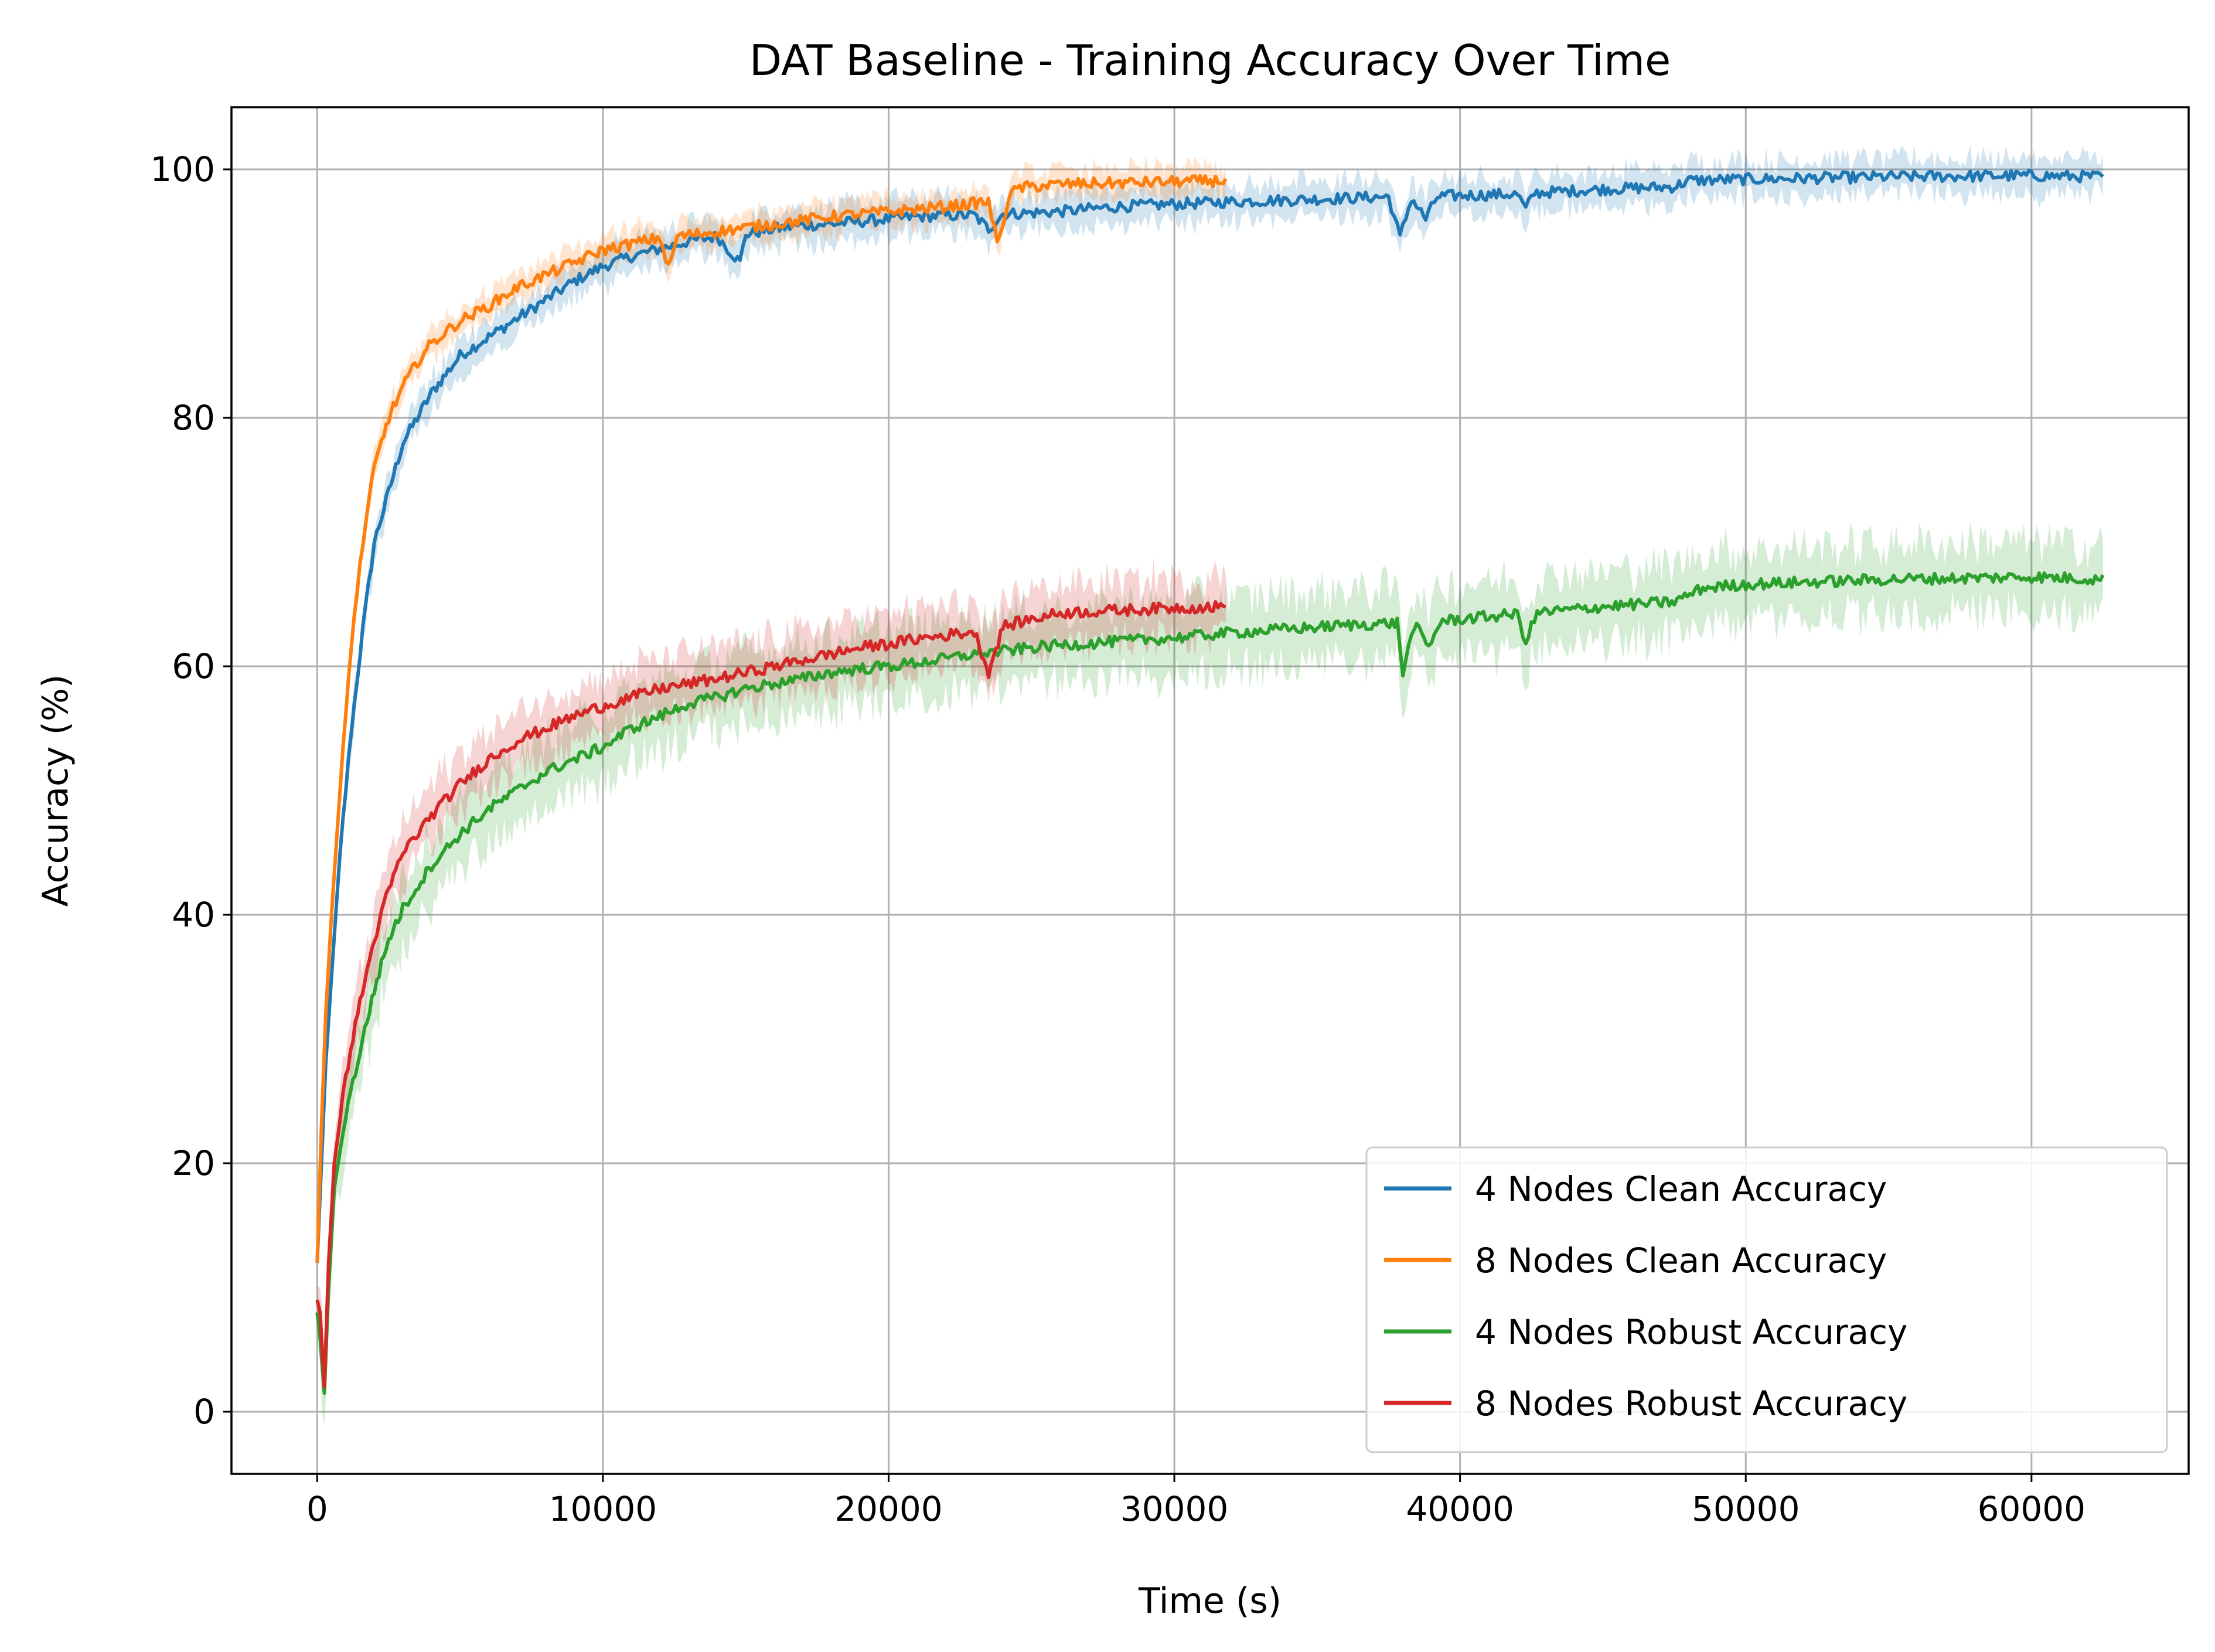 This screenshot has width=2215, height=1652. Describe the element at coordinates (1691, 1332) in the screenshot. I see `legend-label: 4 Nodes Robust Accuracy` at that location.